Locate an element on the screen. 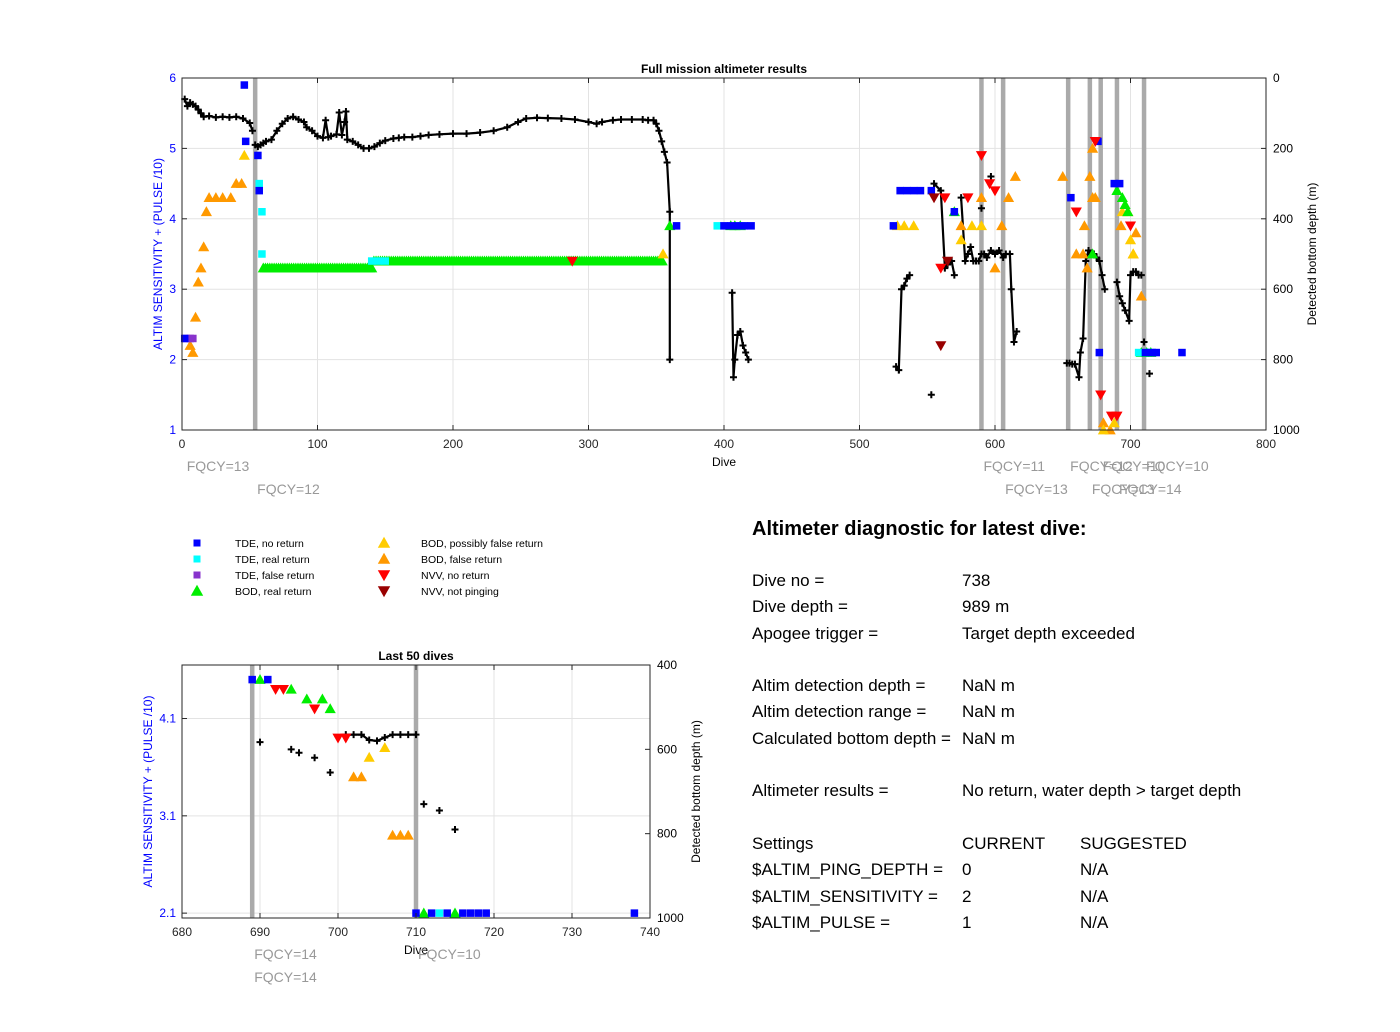 This screenshot has width=1400, height=1032. y-tick-label: 2 is located at coordinates (172, 360).